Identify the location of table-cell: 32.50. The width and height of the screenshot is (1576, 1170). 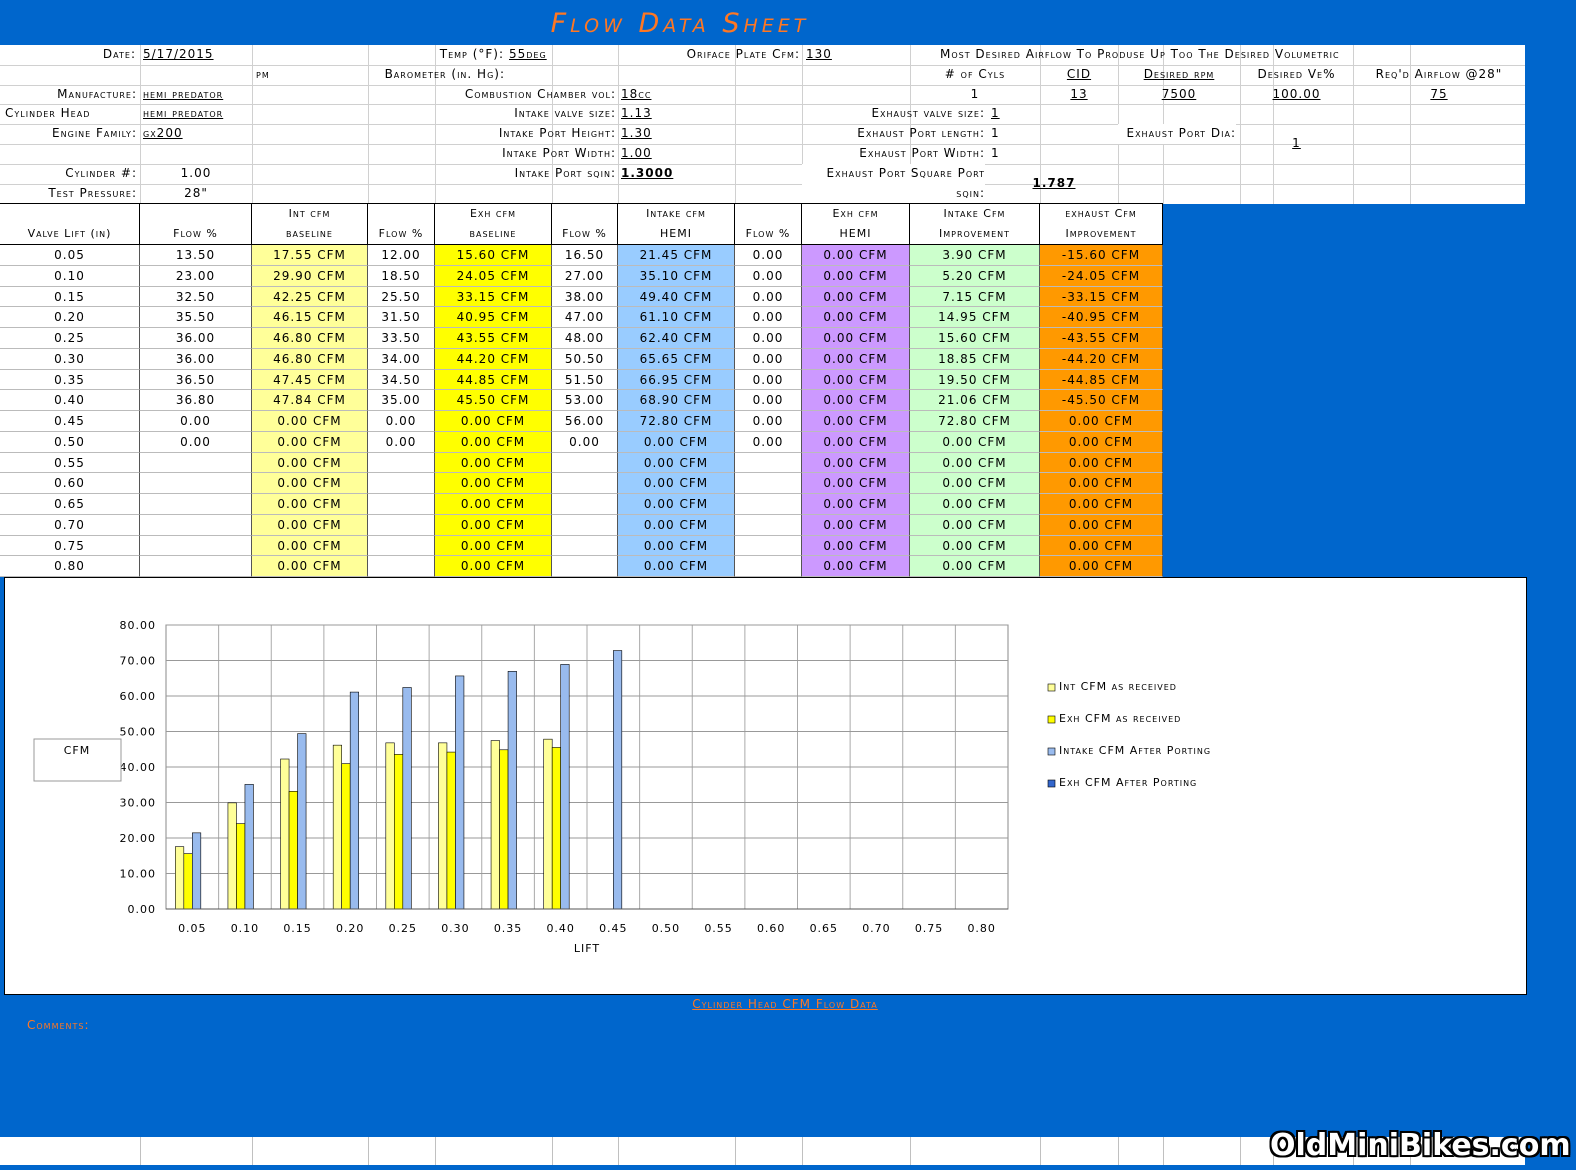
(196, 297).